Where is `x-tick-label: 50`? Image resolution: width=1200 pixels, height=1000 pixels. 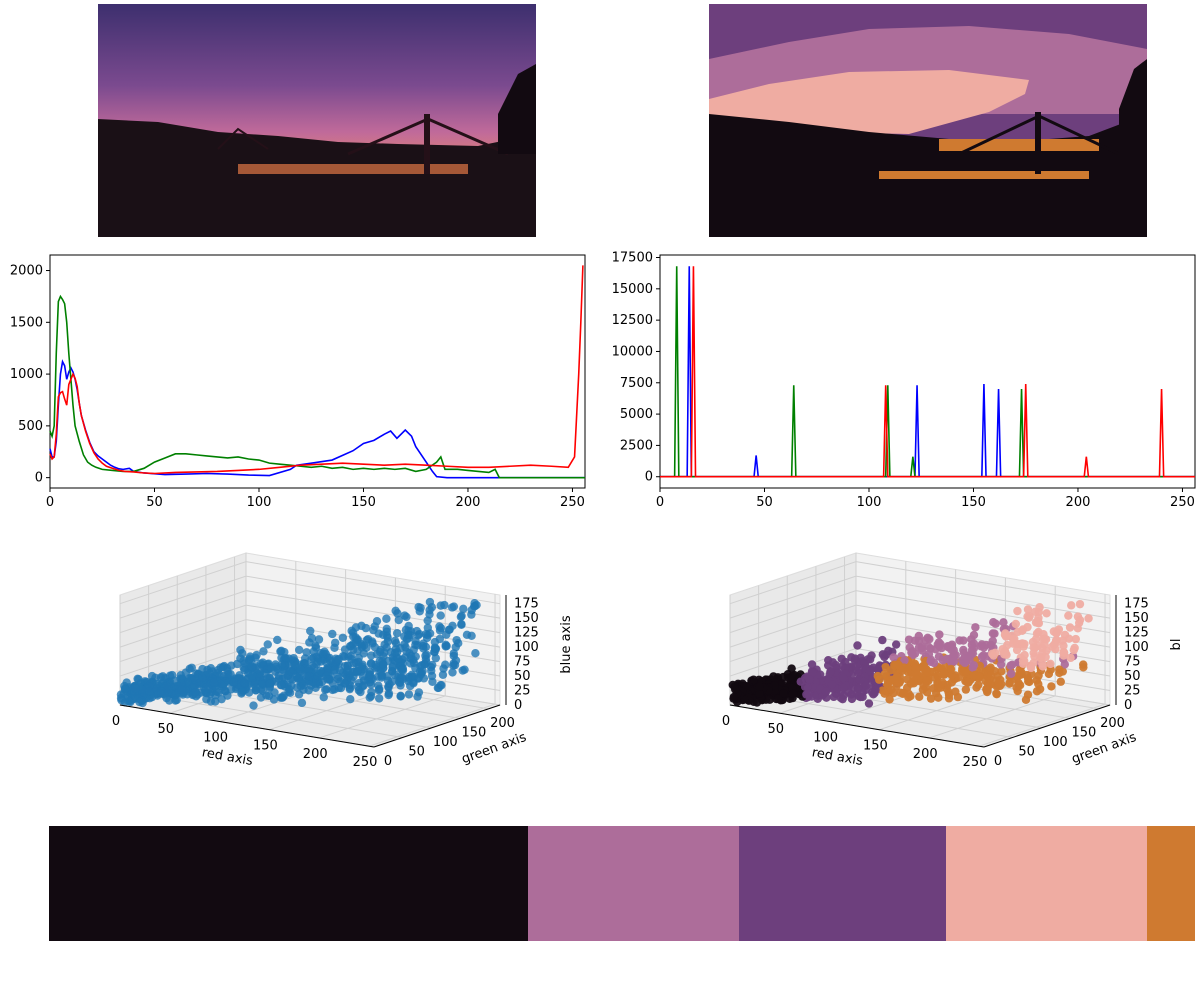
x-tick-label: 50 is located at coordinates (154, 502).